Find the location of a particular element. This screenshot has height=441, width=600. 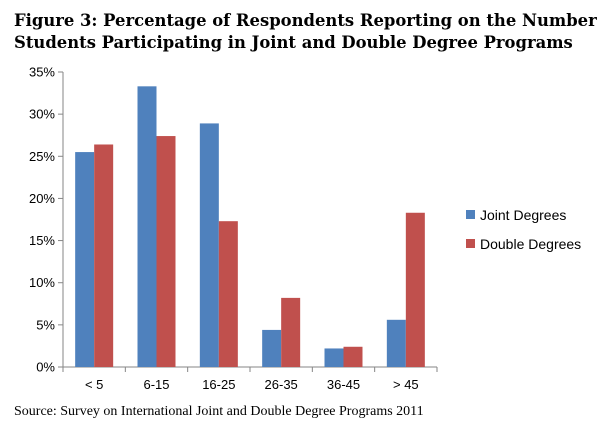

x-tick-label-2: 16-25 is located at coordinates (218, 384).